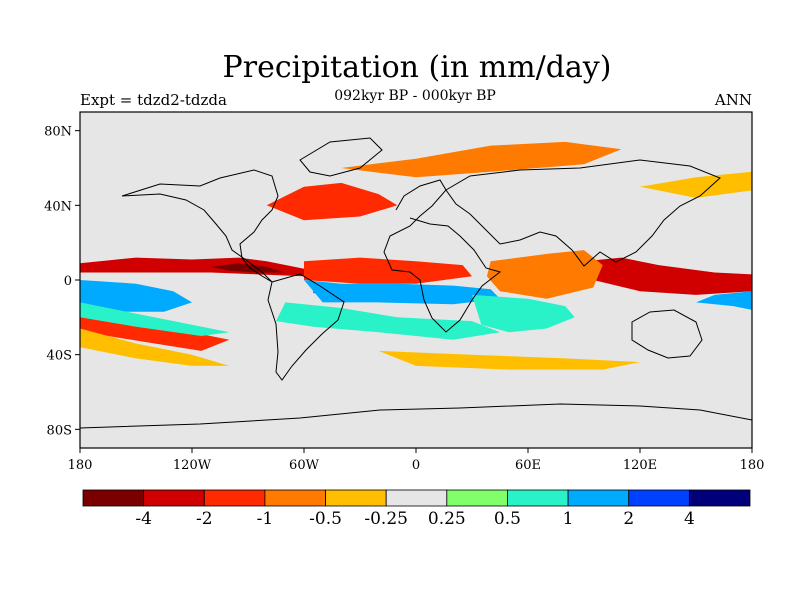  Describe the element at coordinates (447, 519) in the screenshot. I see `colorbar-label: 0.25` at that location.